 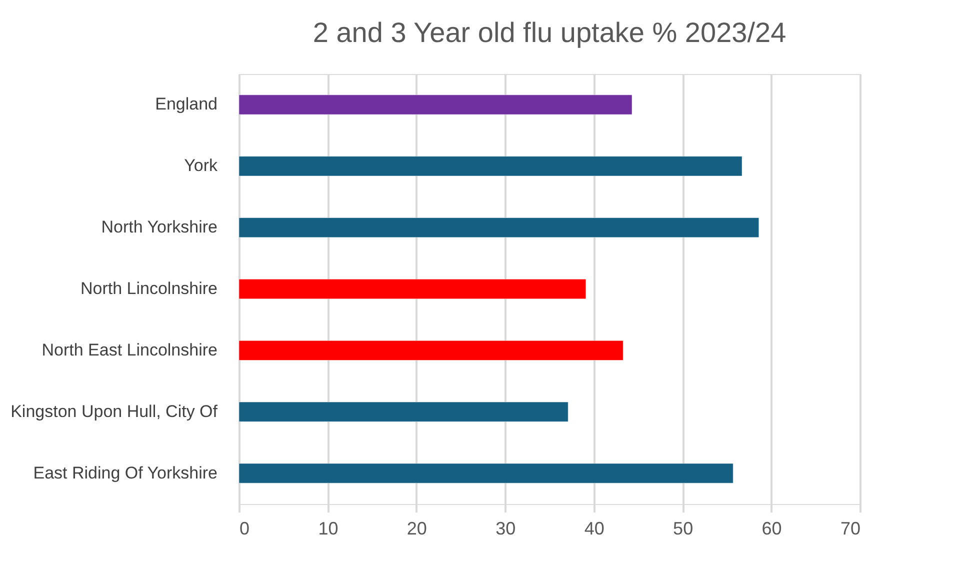 What do you see at coordinates (772, 528) in the screenshot?
I see `x-tick-label: 60` at bounding box center [772, 528].